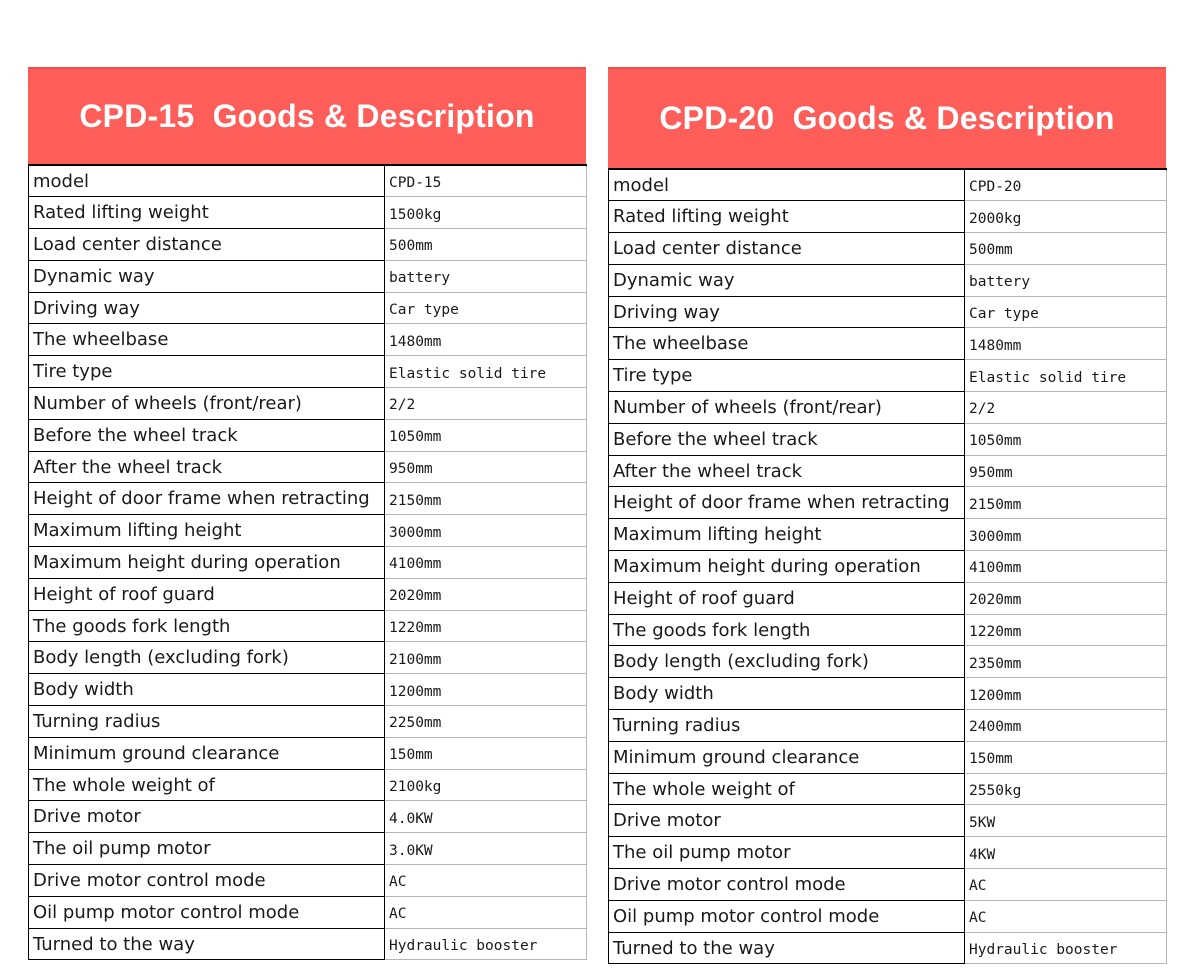 This screenshot has width=1200, height=972. Describe the element at coordinates (485, 721) in the screenshot. I see `spec-value: 2250mm` at that location.